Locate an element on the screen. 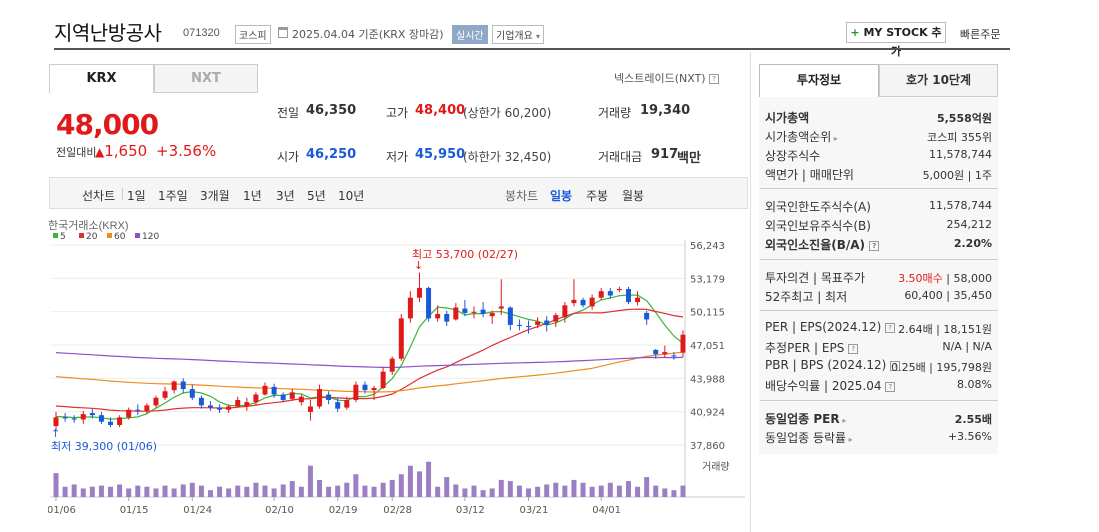 The width and height of the screenshot is (1099, 532). period-1w: 1주일 is located at coordinates (173, 196).